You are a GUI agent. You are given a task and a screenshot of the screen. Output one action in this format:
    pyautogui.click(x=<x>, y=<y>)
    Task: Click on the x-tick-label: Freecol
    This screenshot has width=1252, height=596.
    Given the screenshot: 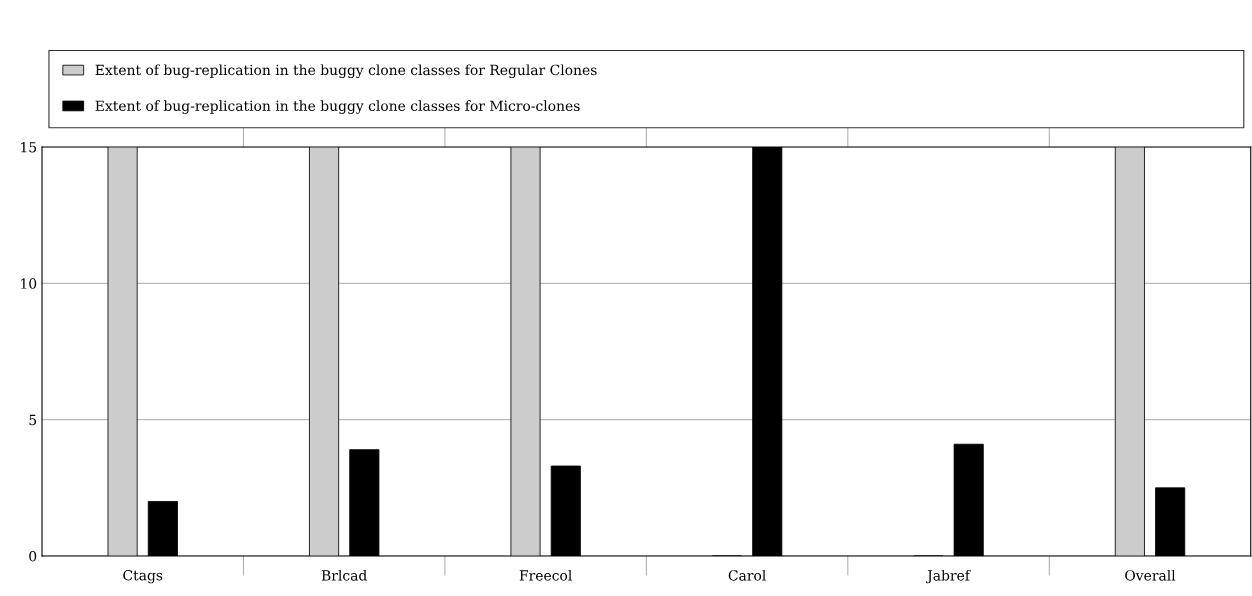 What is the action you would take?
    pyautogui.click(x=545, y=575)
    